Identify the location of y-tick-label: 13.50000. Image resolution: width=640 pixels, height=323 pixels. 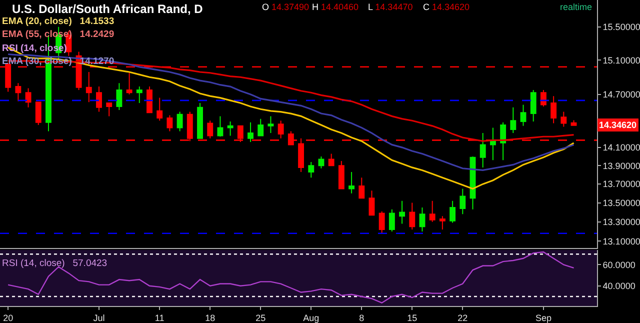
(621, 203).